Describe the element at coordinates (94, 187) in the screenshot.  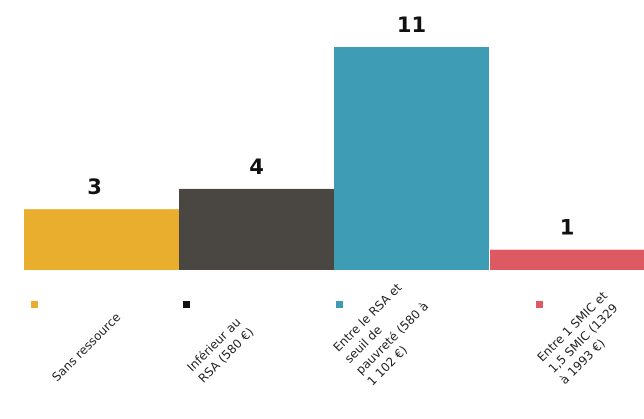
I see `value-label-1: 3` at that location.